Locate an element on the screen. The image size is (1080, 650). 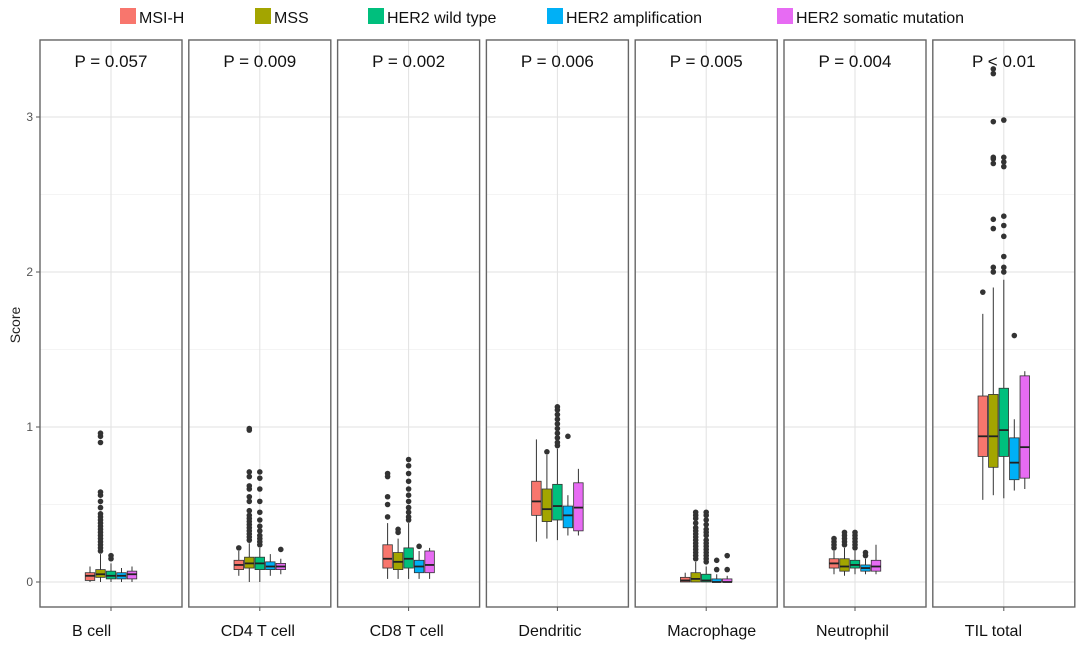
panel-pvalue: P = 0.005 is located at coordinates (706, 61).